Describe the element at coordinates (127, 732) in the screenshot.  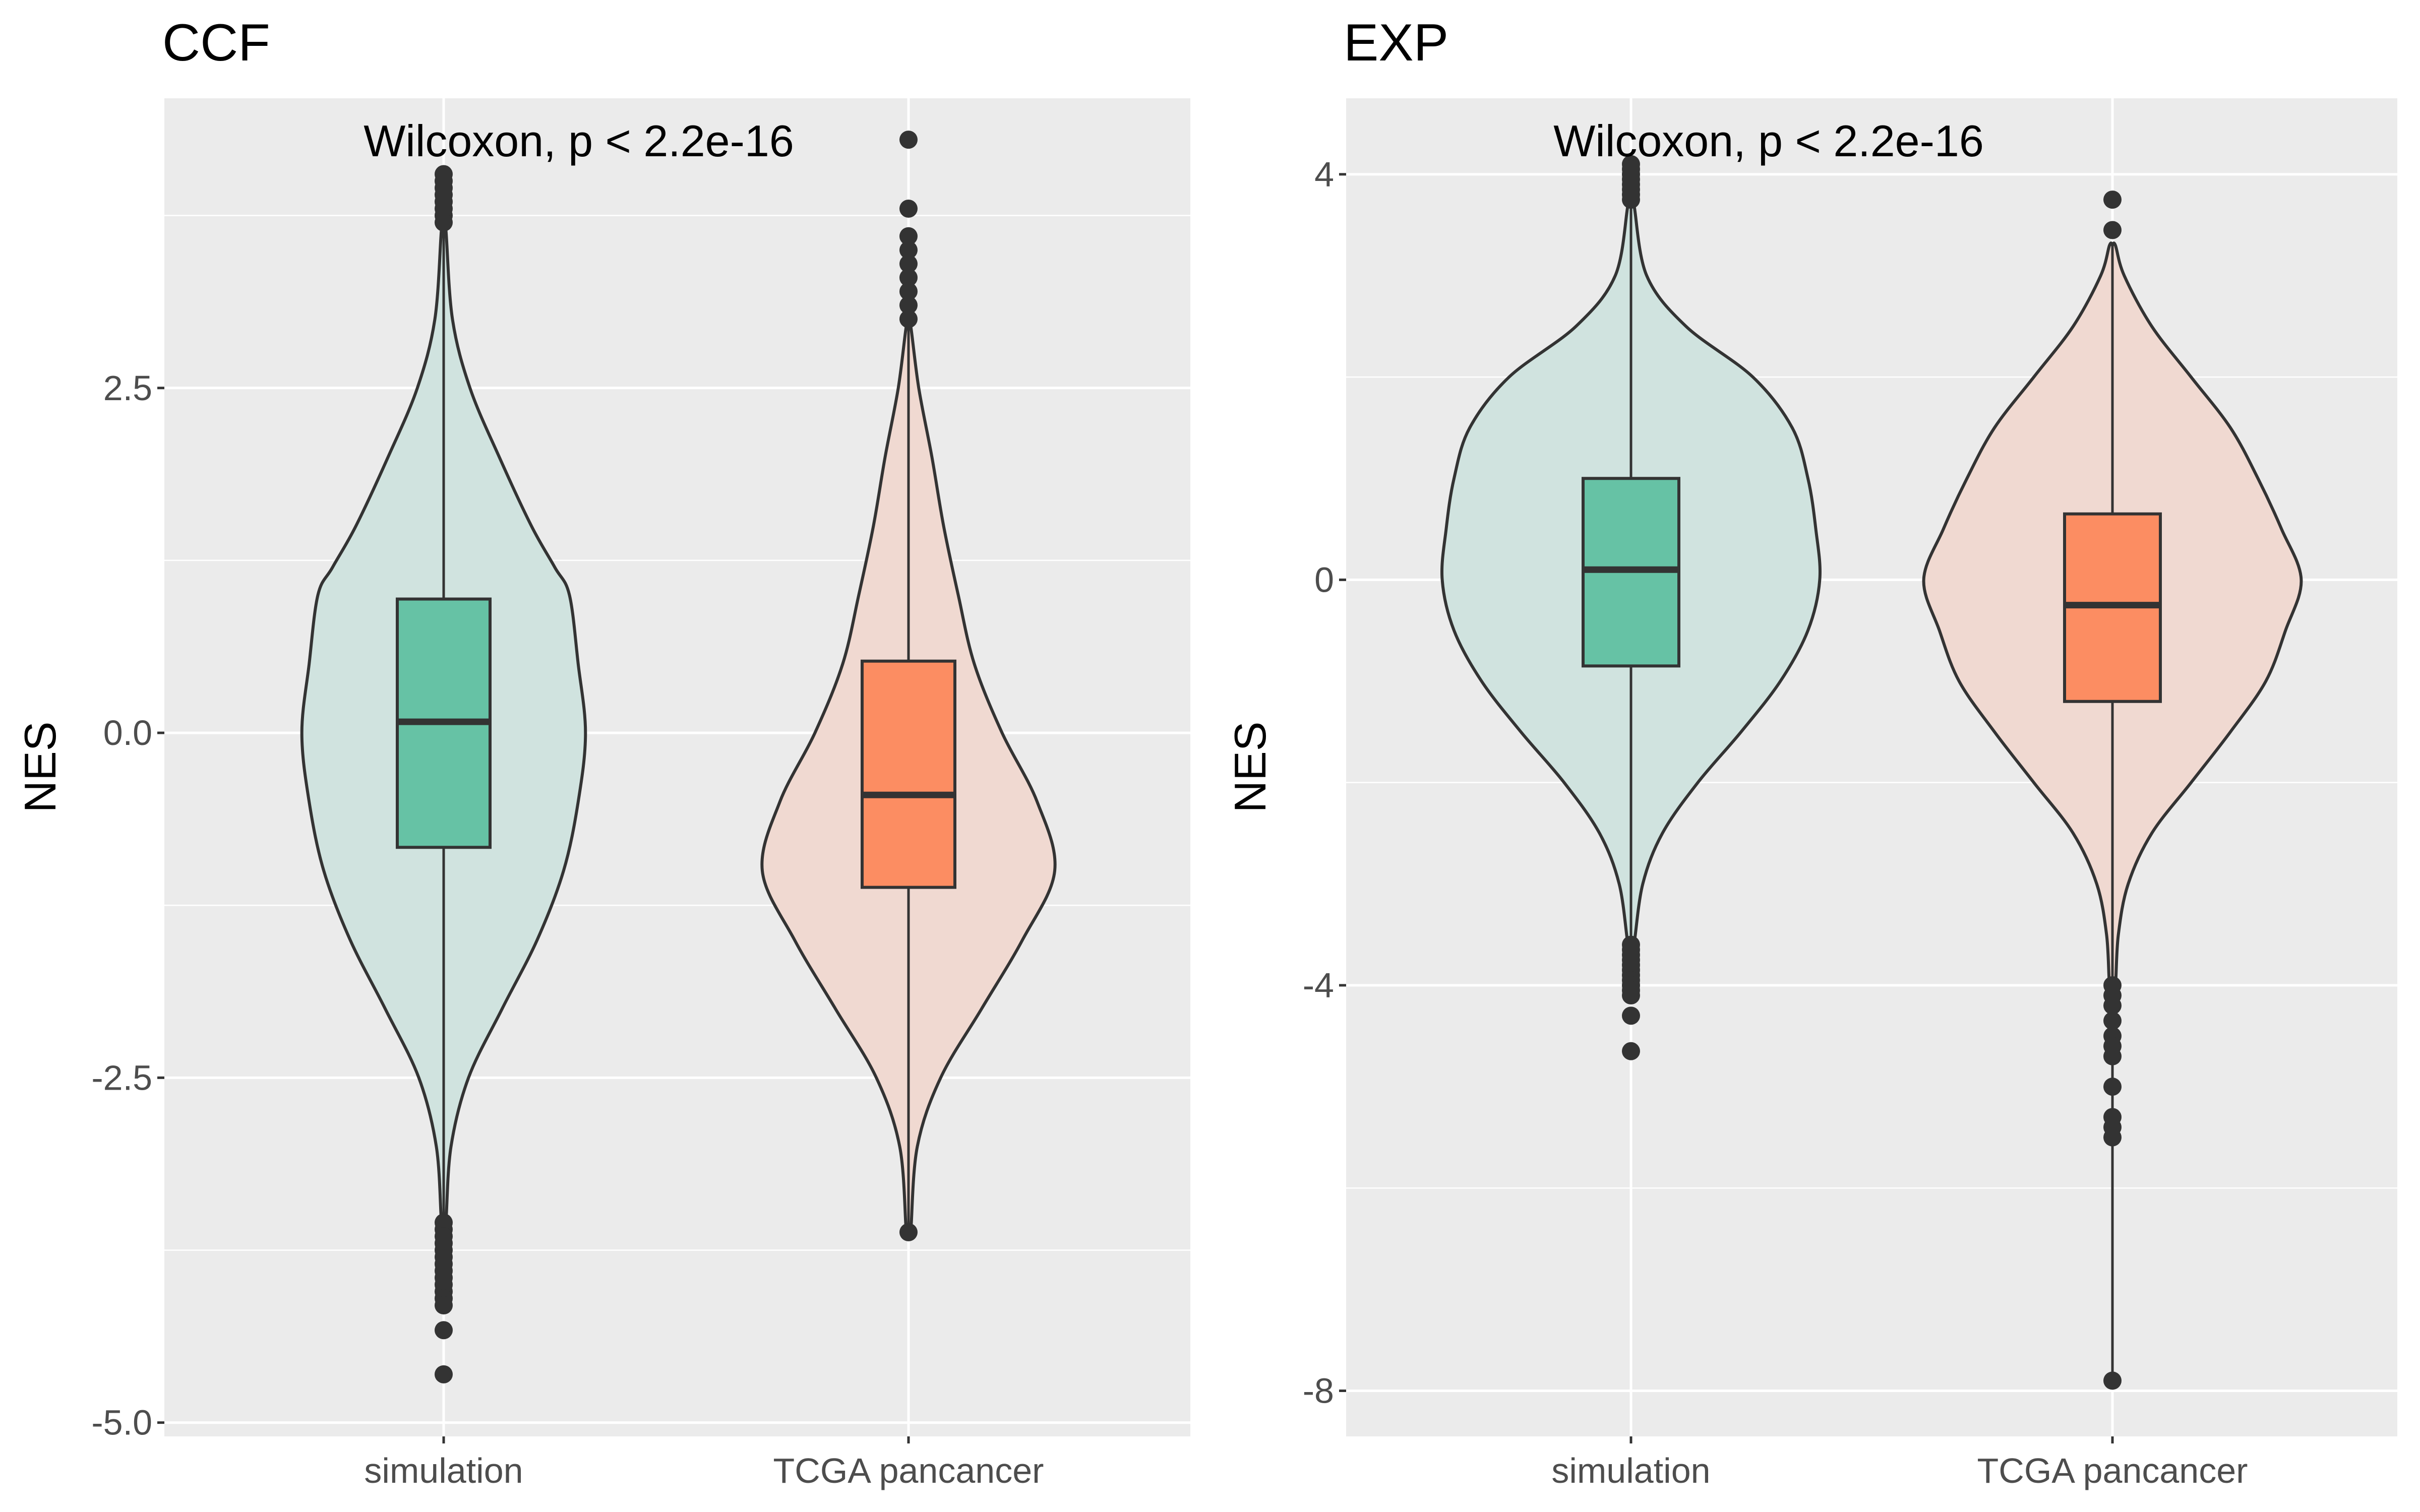
I see `y-tick-label: 0.0` at that location.